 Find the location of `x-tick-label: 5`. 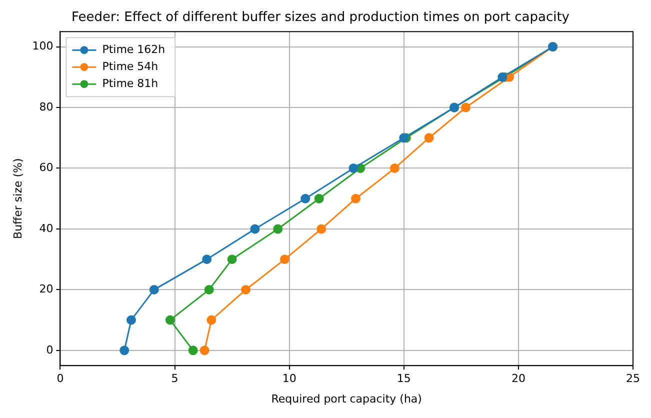

x-tick-label: 5 is located at coordinates (174, 379).